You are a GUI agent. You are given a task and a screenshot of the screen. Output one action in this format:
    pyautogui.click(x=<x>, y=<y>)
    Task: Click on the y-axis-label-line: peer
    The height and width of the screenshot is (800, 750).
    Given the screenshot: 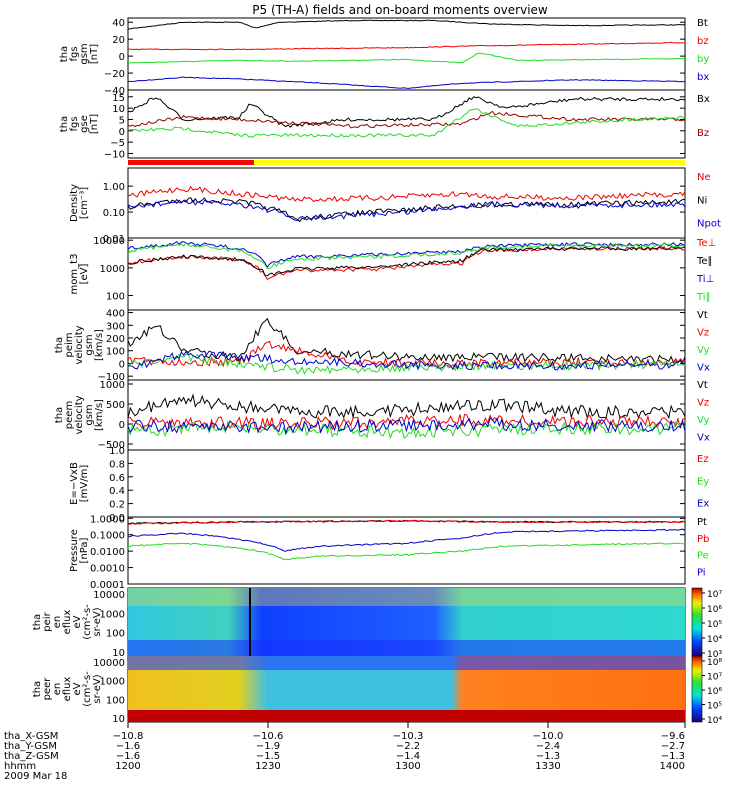 What is the action you would take?
    pyautogui.click(x=47, y=689)
    